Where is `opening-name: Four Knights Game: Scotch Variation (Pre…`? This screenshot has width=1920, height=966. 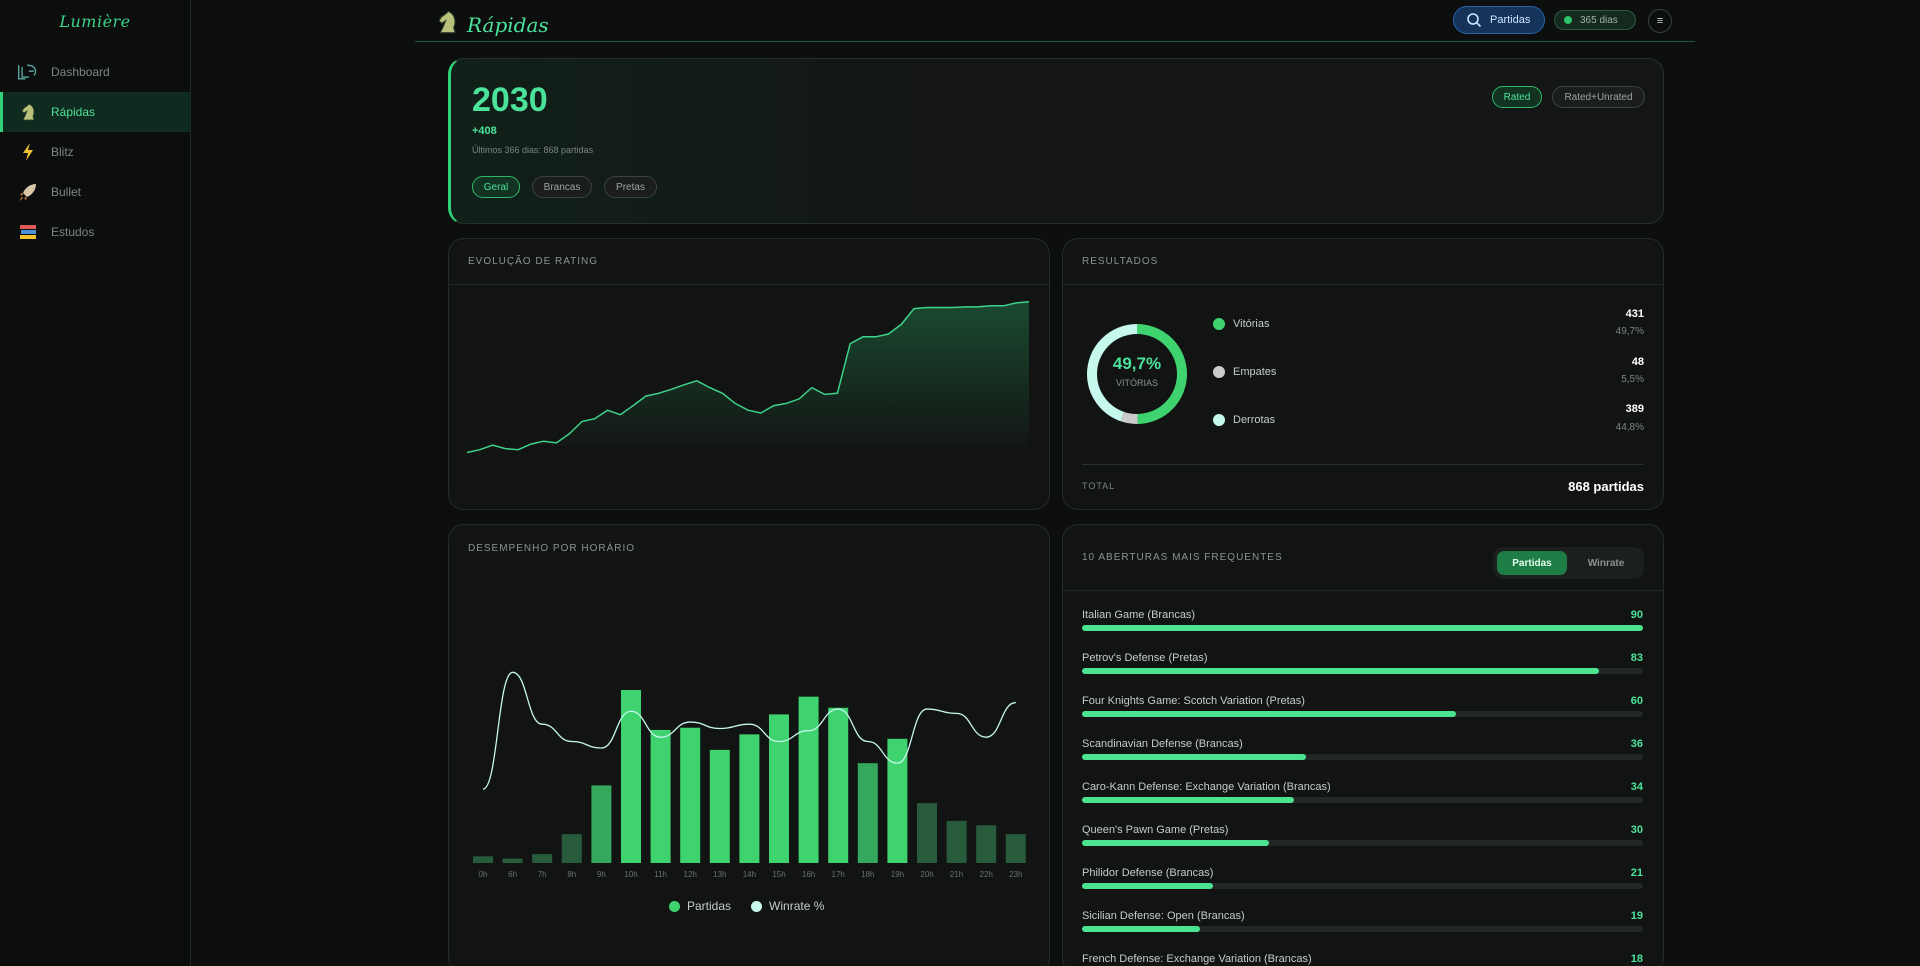 opening-name: Four Knights Game: Scotch Variation (Pre… is located at coordinates (1193, 701).